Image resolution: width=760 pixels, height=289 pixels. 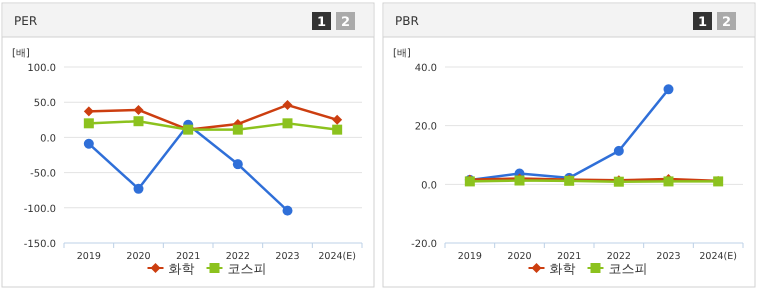 I want to click on y-tick-label: 50.0, so click(x=45, y=104).